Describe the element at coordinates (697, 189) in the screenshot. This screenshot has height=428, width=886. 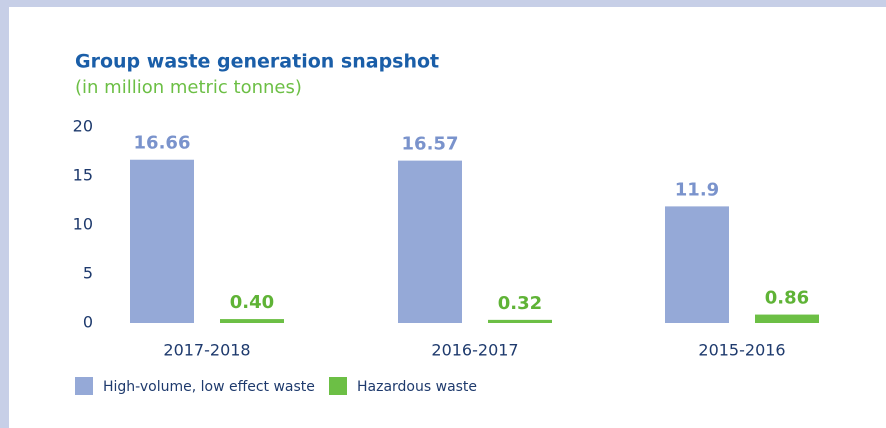
I see `data-label: 11.9` at that location.